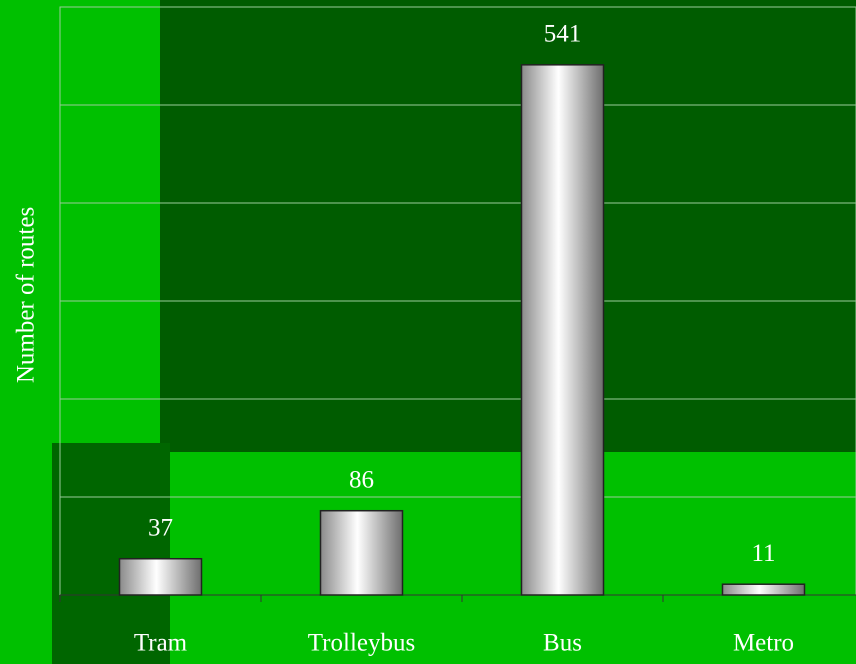 Image resolution: width=856 pixels, height=664 pixels. Describe the element at coordinates (160, 527) in the screenshot. I see `value-label: 37` at that location.